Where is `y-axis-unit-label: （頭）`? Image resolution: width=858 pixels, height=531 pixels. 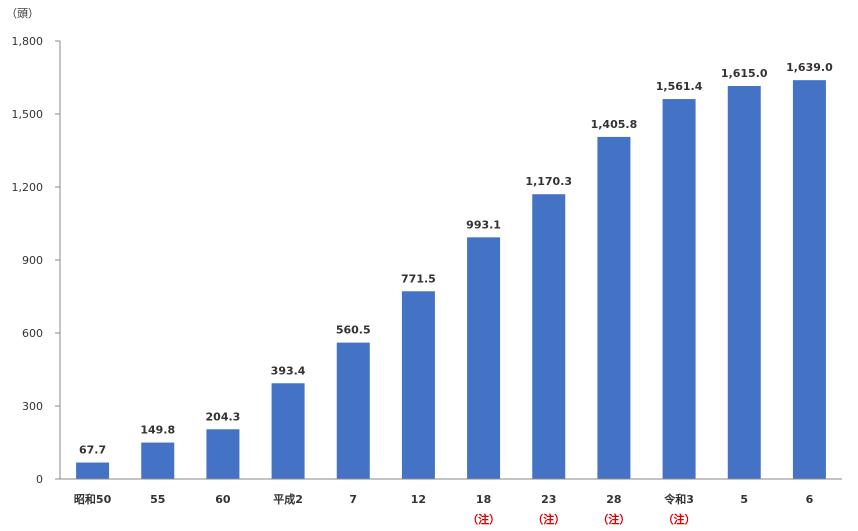 y-axis-unit-label: （頭） is located at coordinates (22, 13).